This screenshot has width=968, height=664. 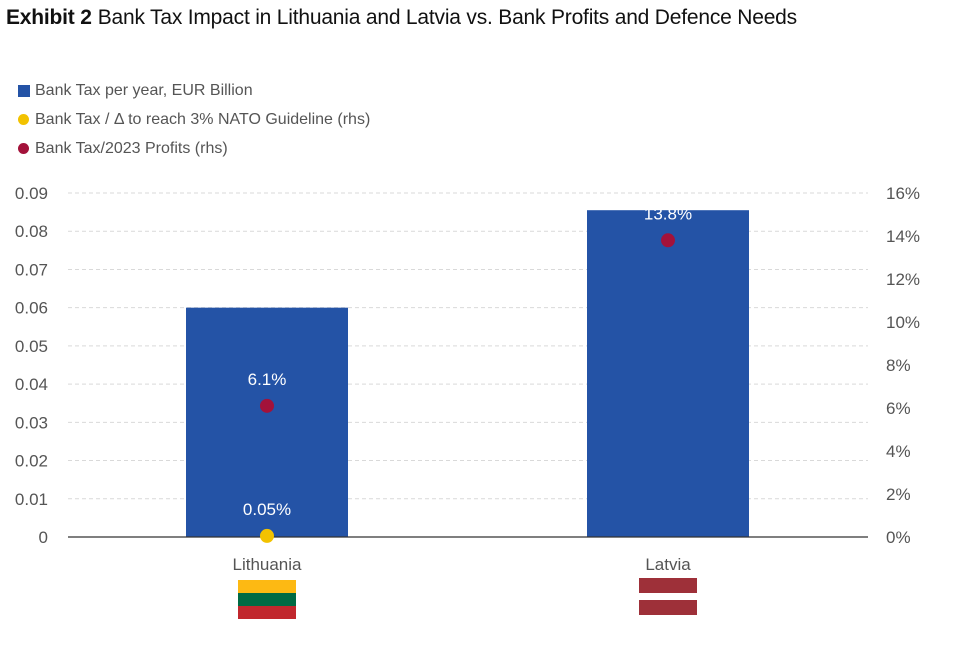 What do you see at coordinates (898, 494) in the screenshot?
I see `y-right-tick-label: 2%` at bounding box center [898, 494].